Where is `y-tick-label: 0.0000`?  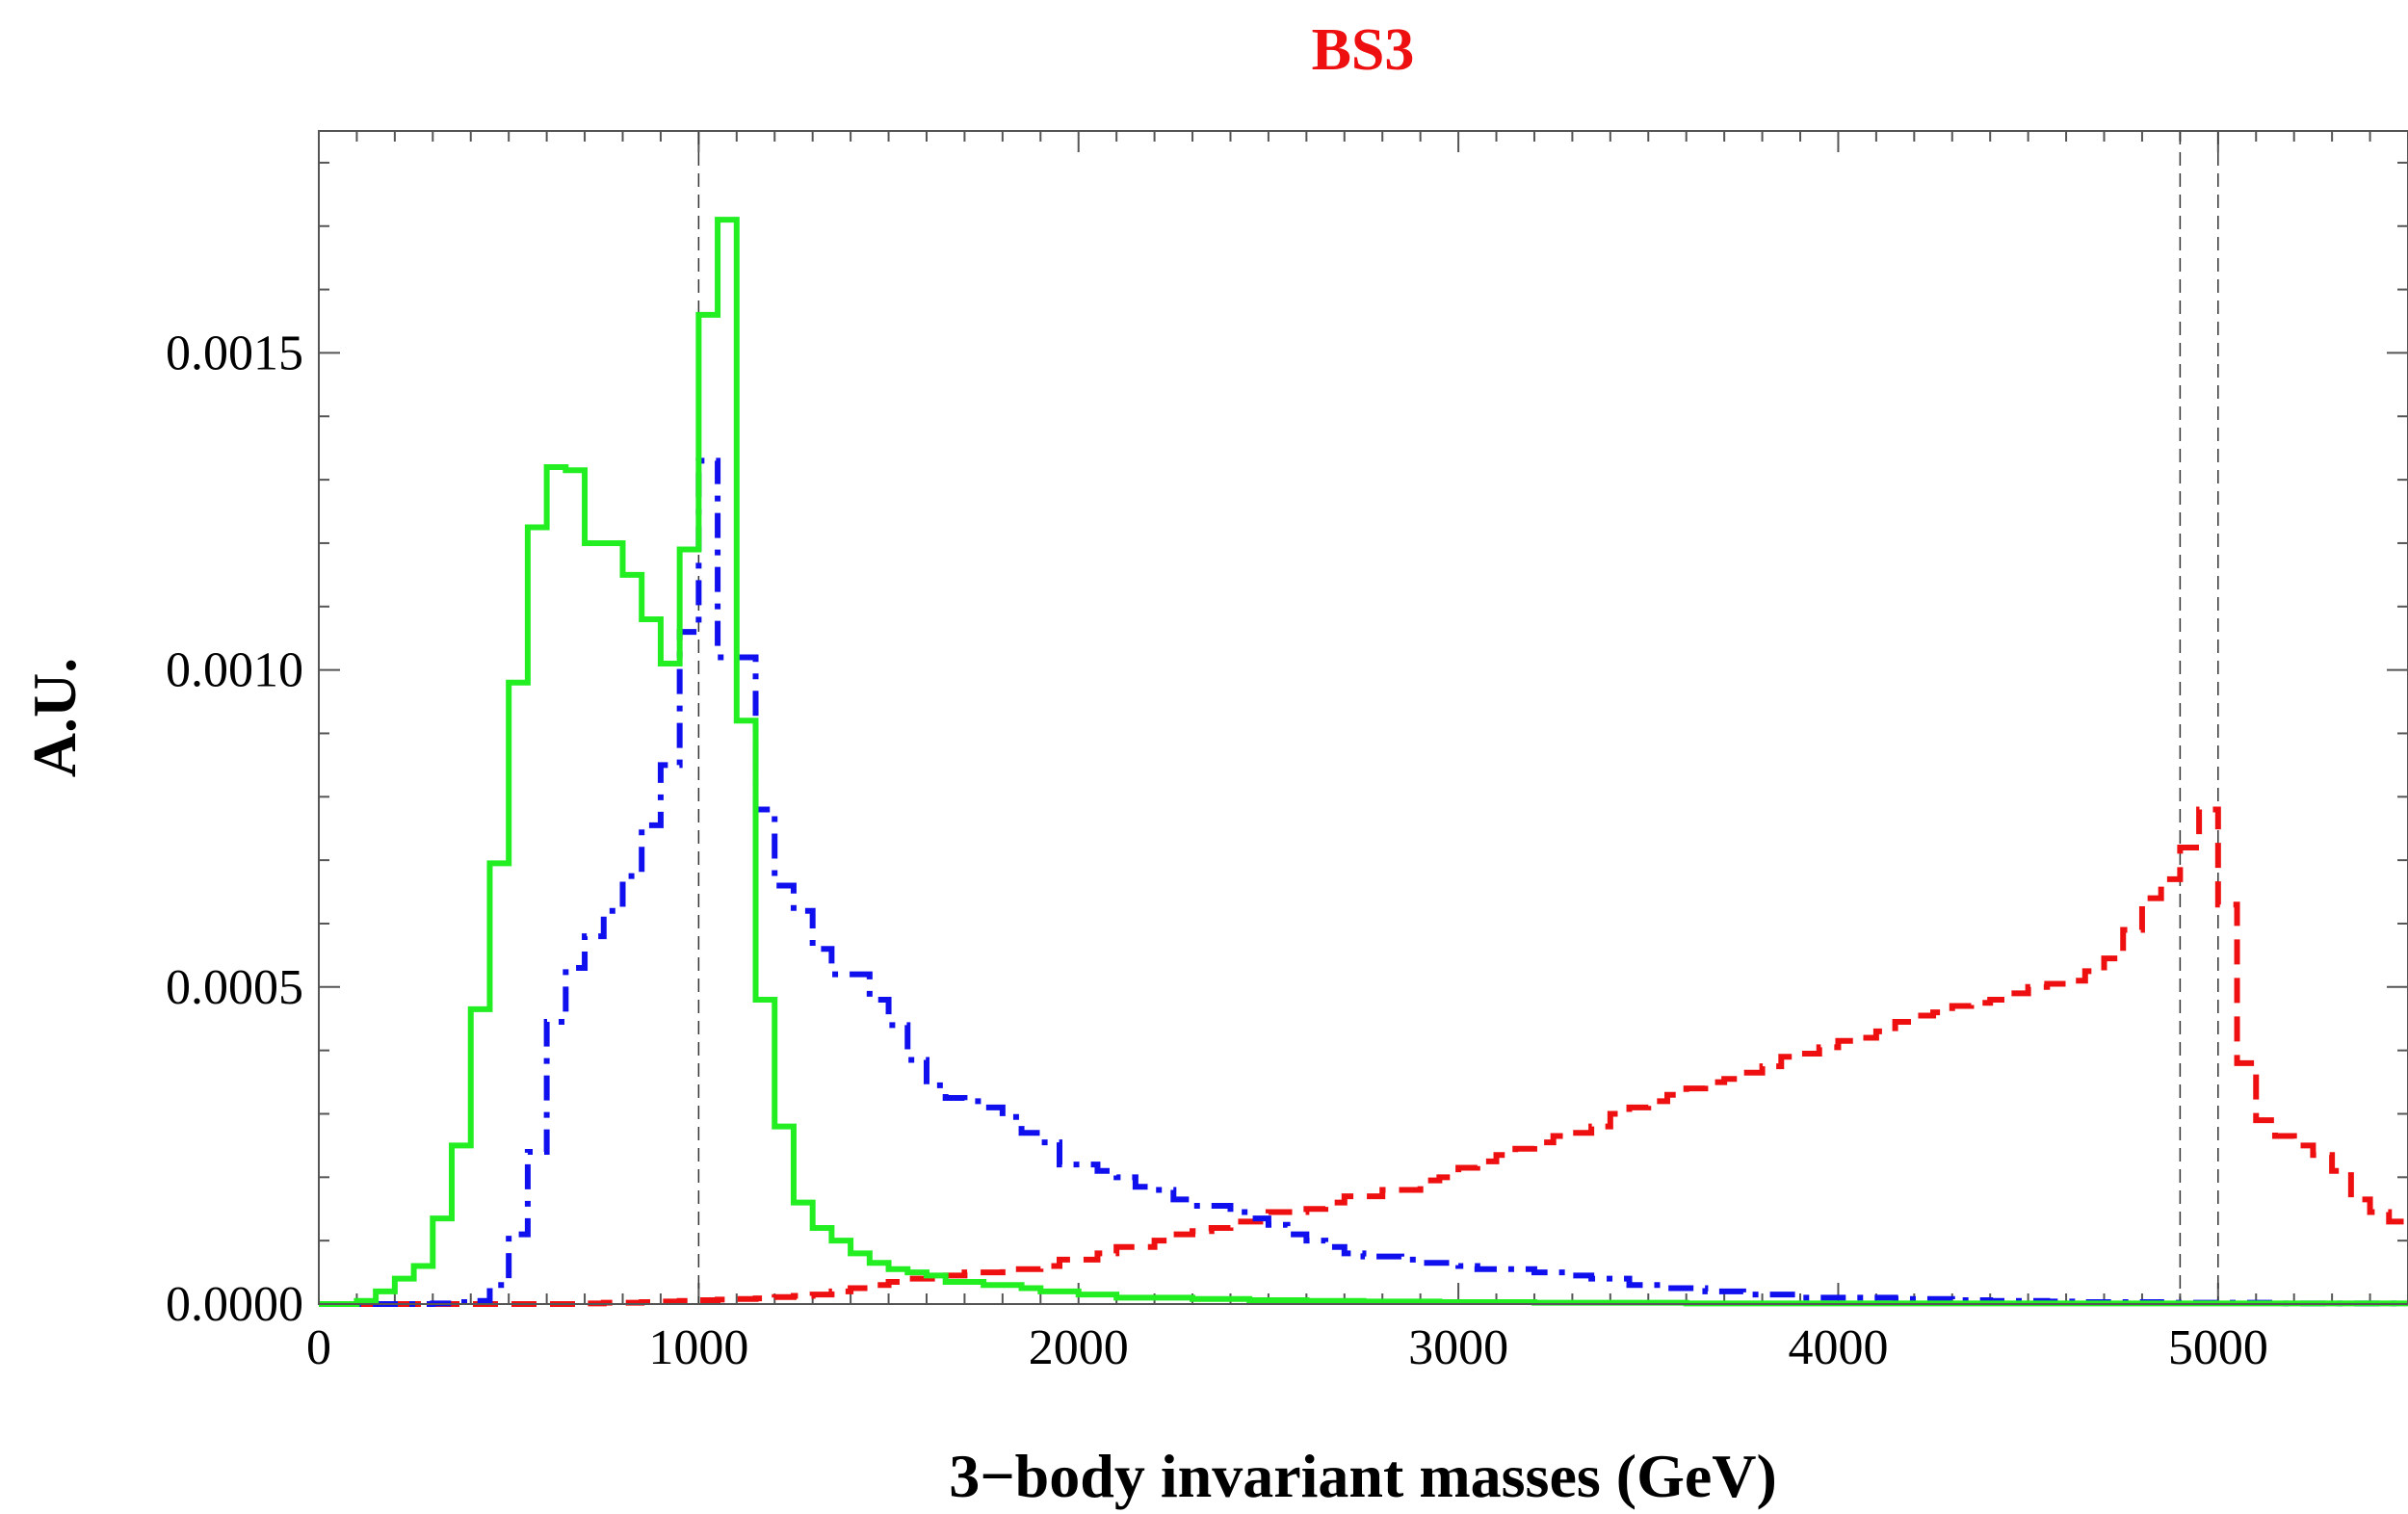
y-tick-label: 0.0000 is located at coordinates (234, 1304).